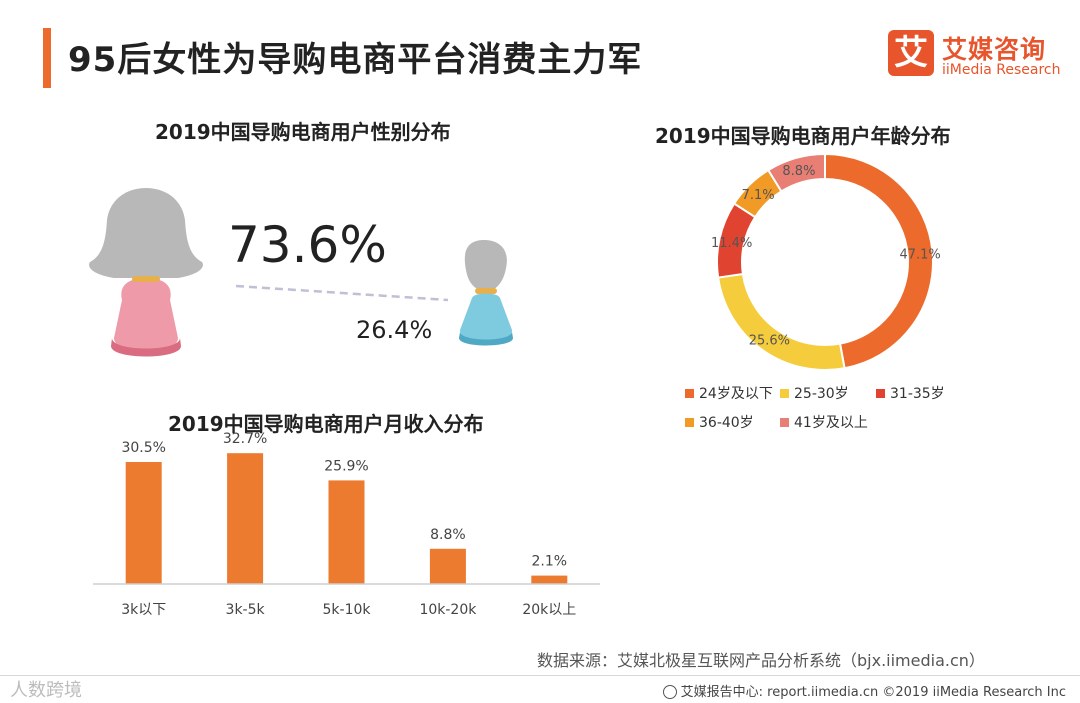 This screenshot has height=703, width=1080. I want to click on donut-slice-label-1: 25.6%, so click(769, 341).